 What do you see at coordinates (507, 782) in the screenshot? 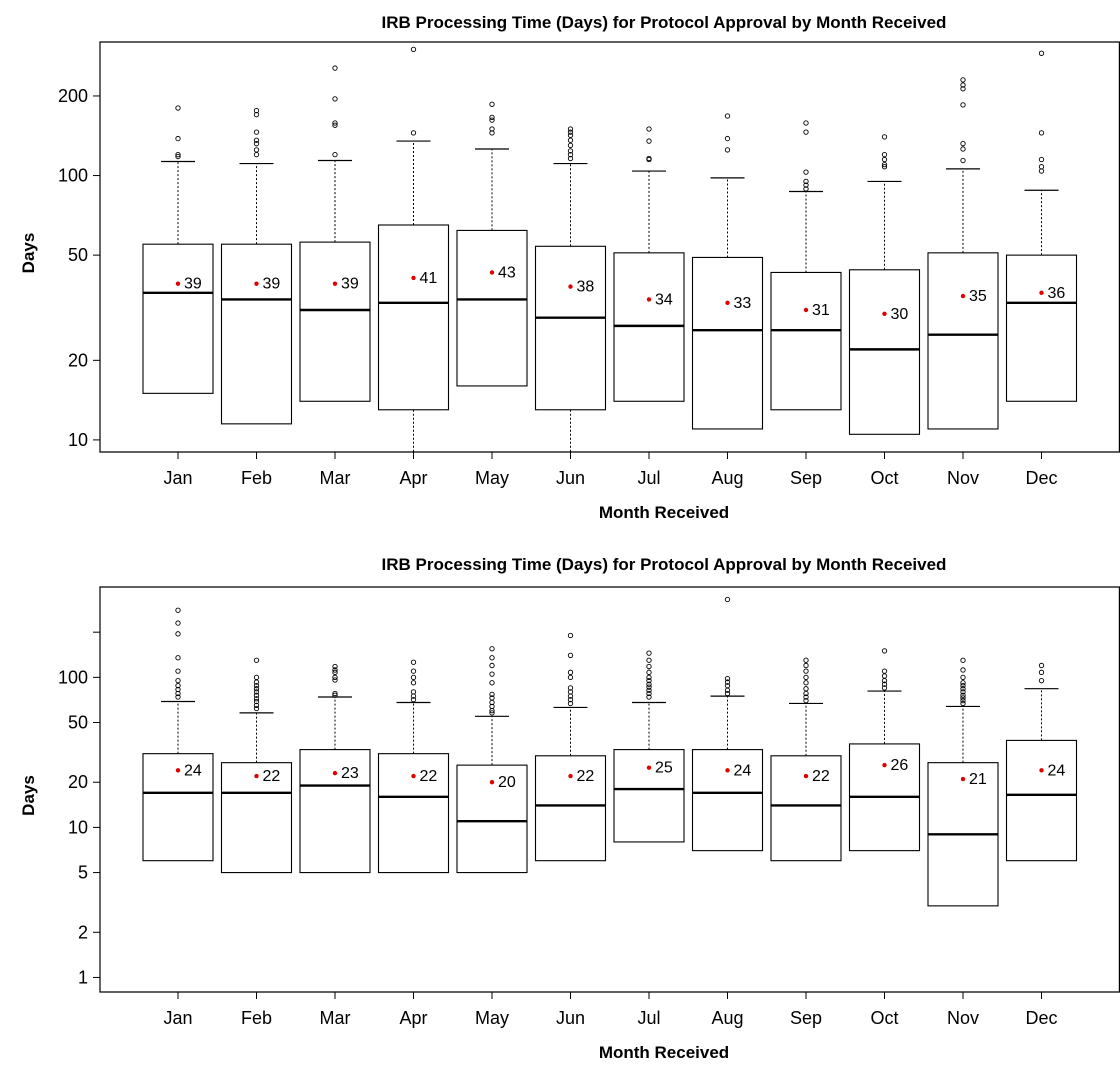
I see `mean-label: 20` at bounding box center [507, 782].